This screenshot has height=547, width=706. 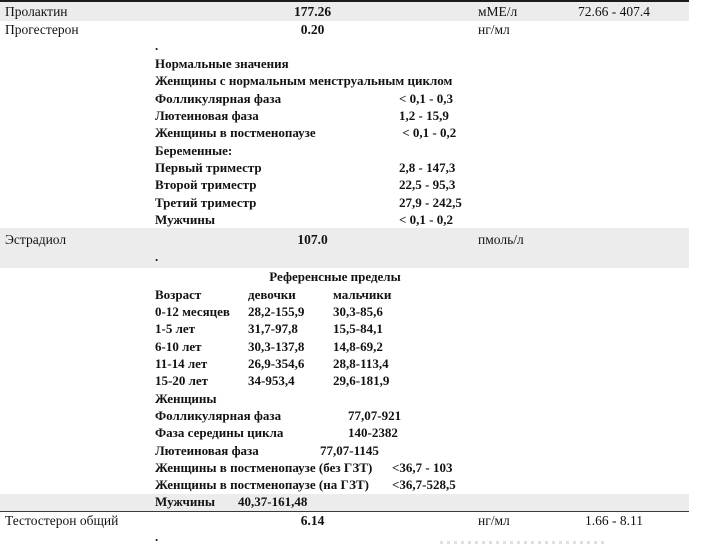 I want to click on comment-line: Фолликулярная фаза < 0,1 - 0,3, so click(x=430, y=98).